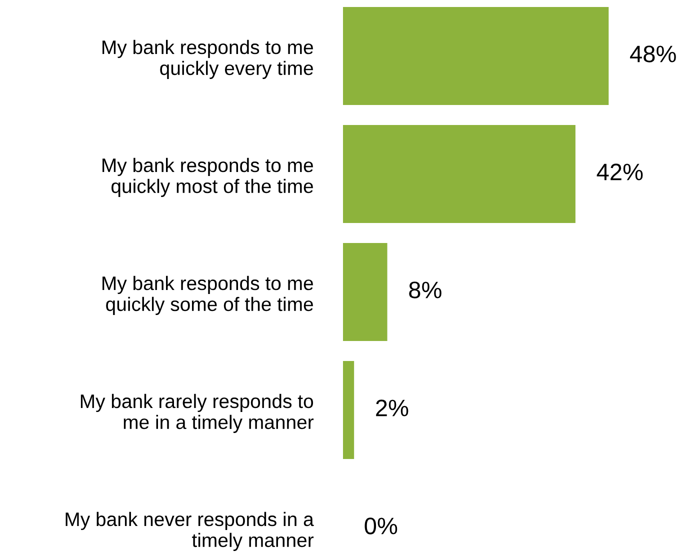 Image resolution: width=687 pixels, height=554 pixels. What do you see at coordinates (381, 526) in the screenshot?
I see `data-label: 0%` at bounding box center [381, 526].